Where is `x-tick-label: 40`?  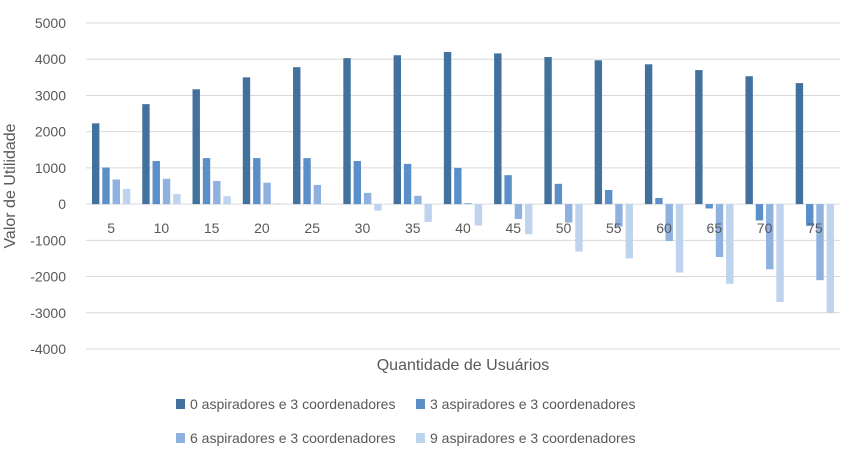
x-tick-label: 40 is located at coordinates (463, 228).